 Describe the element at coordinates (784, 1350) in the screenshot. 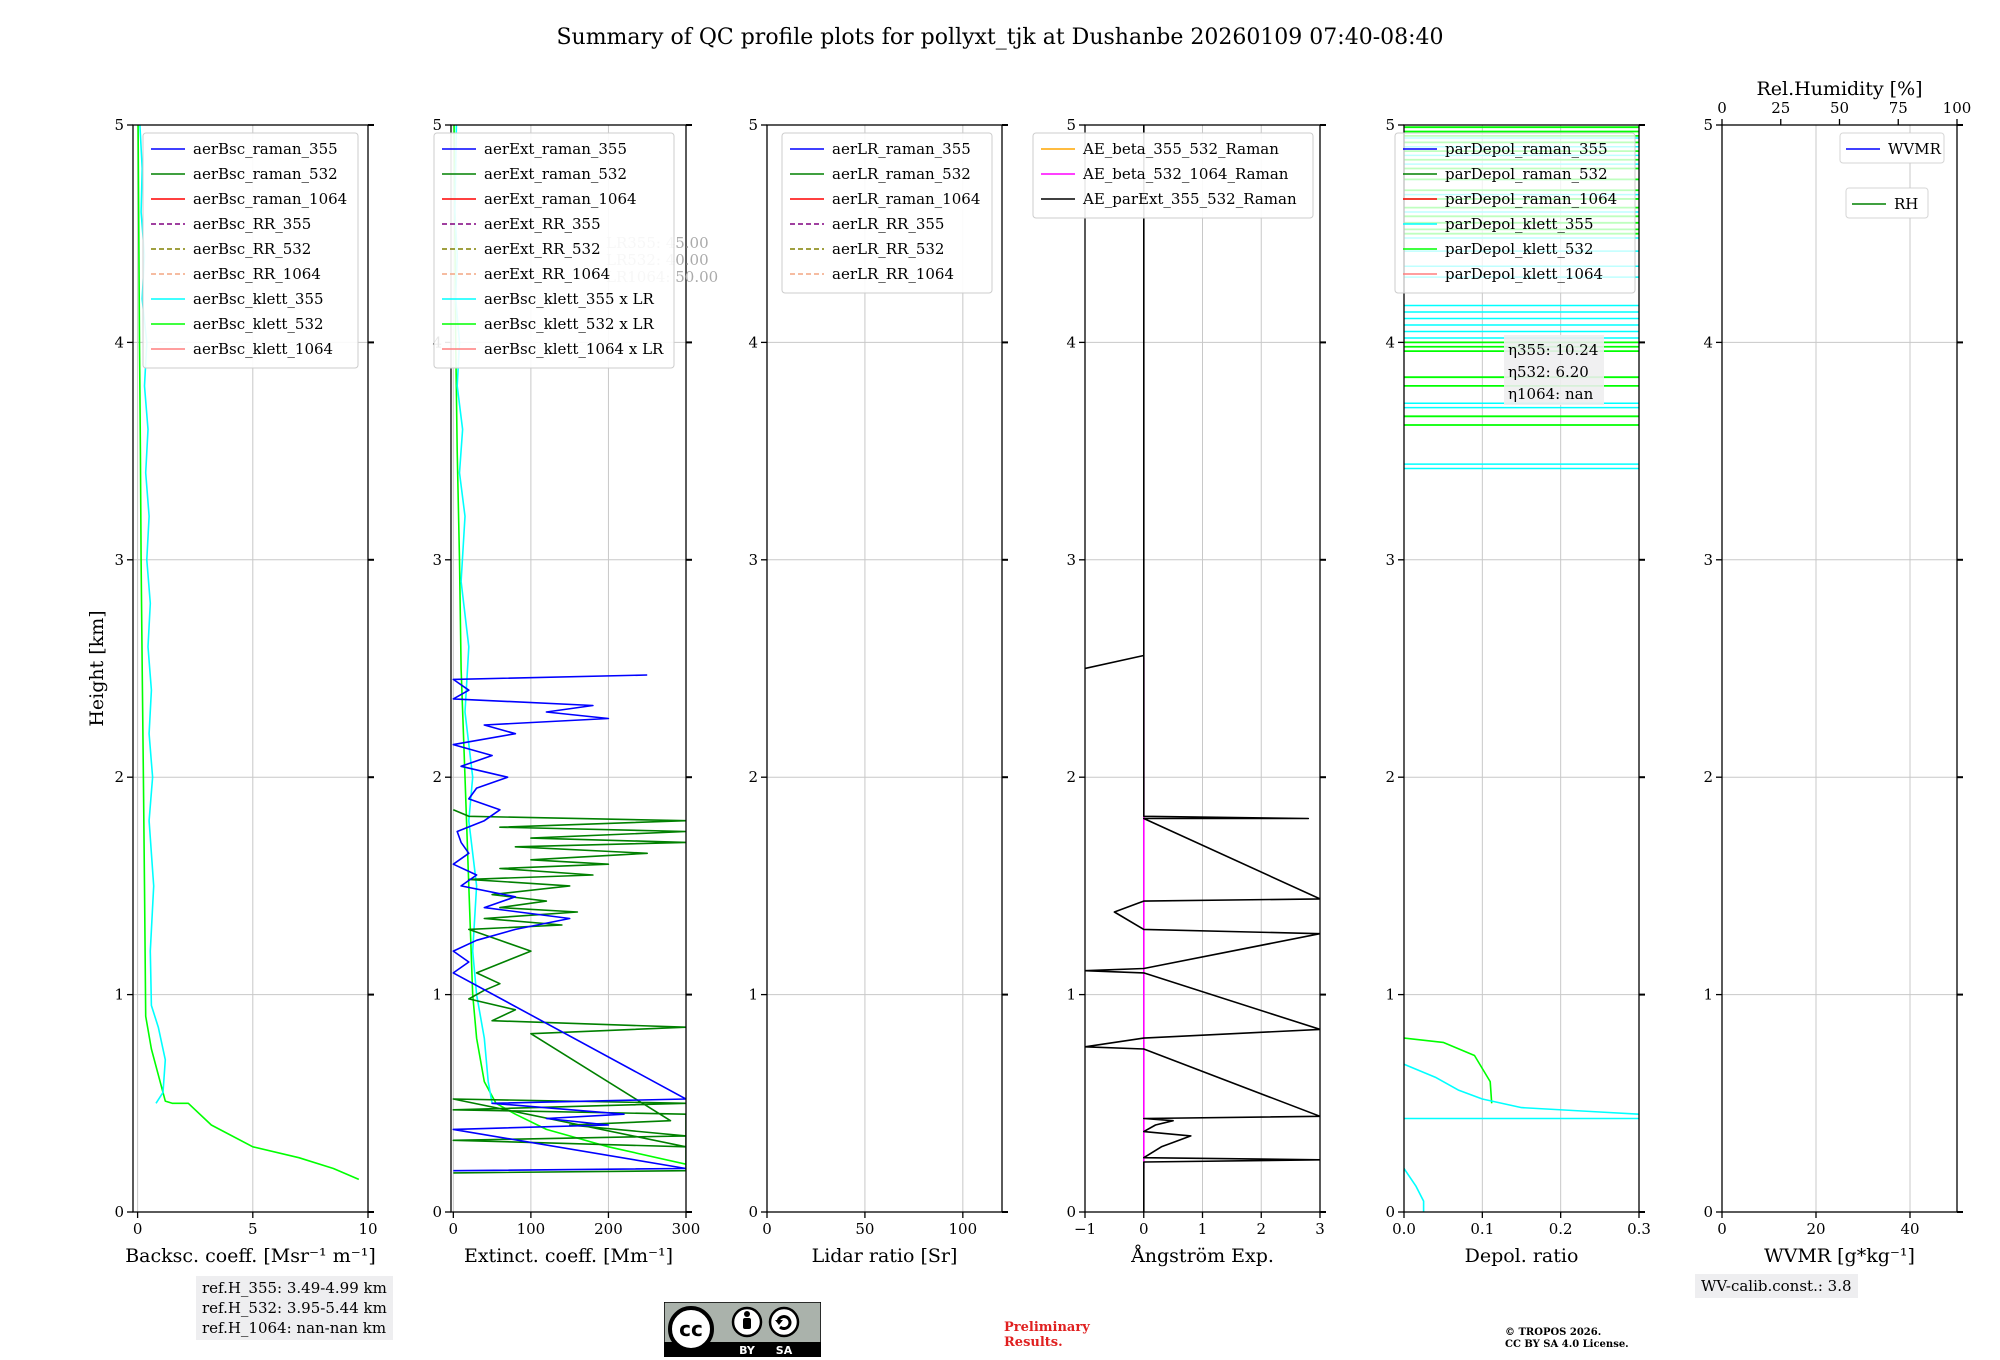

I see `sa-label: SA` at that location.